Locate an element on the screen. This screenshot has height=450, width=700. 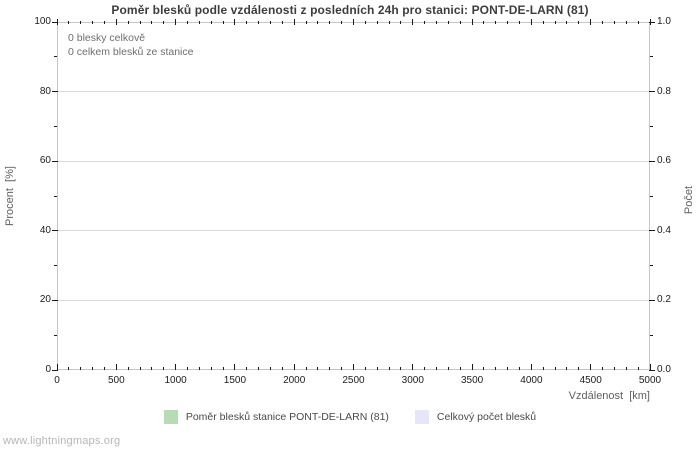
annotation-line-total: 0 blesky celkově is located at coordinates (107, 38).